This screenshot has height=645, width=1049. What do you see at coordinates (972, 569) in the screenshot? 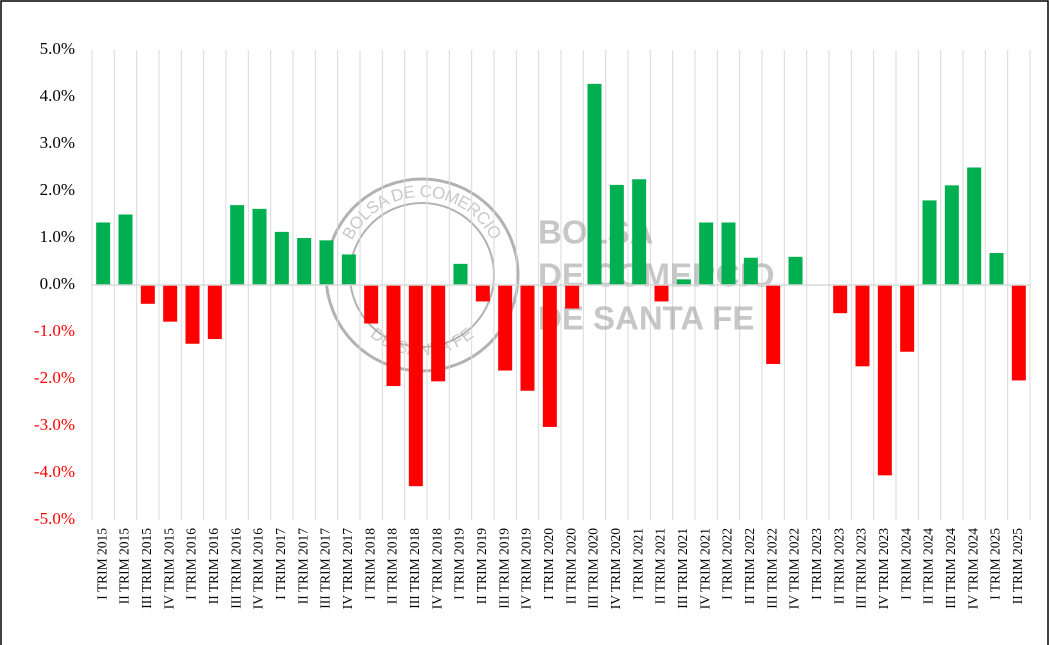
I see `x-tick-label: IV TRIM 2024` at bounding box center [972, 569].